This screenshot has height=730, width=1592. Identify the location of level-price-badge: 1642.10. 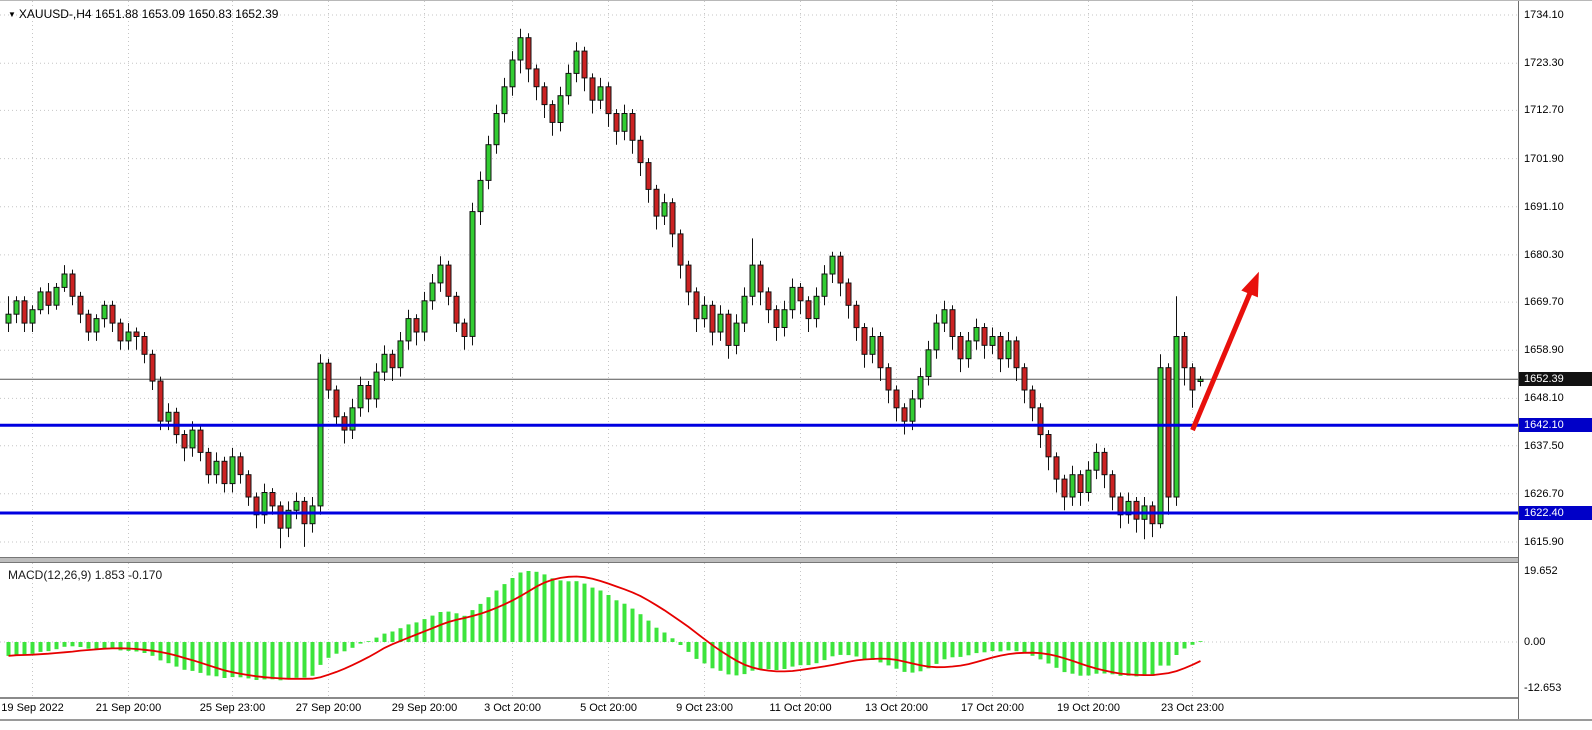
(1555, 425).